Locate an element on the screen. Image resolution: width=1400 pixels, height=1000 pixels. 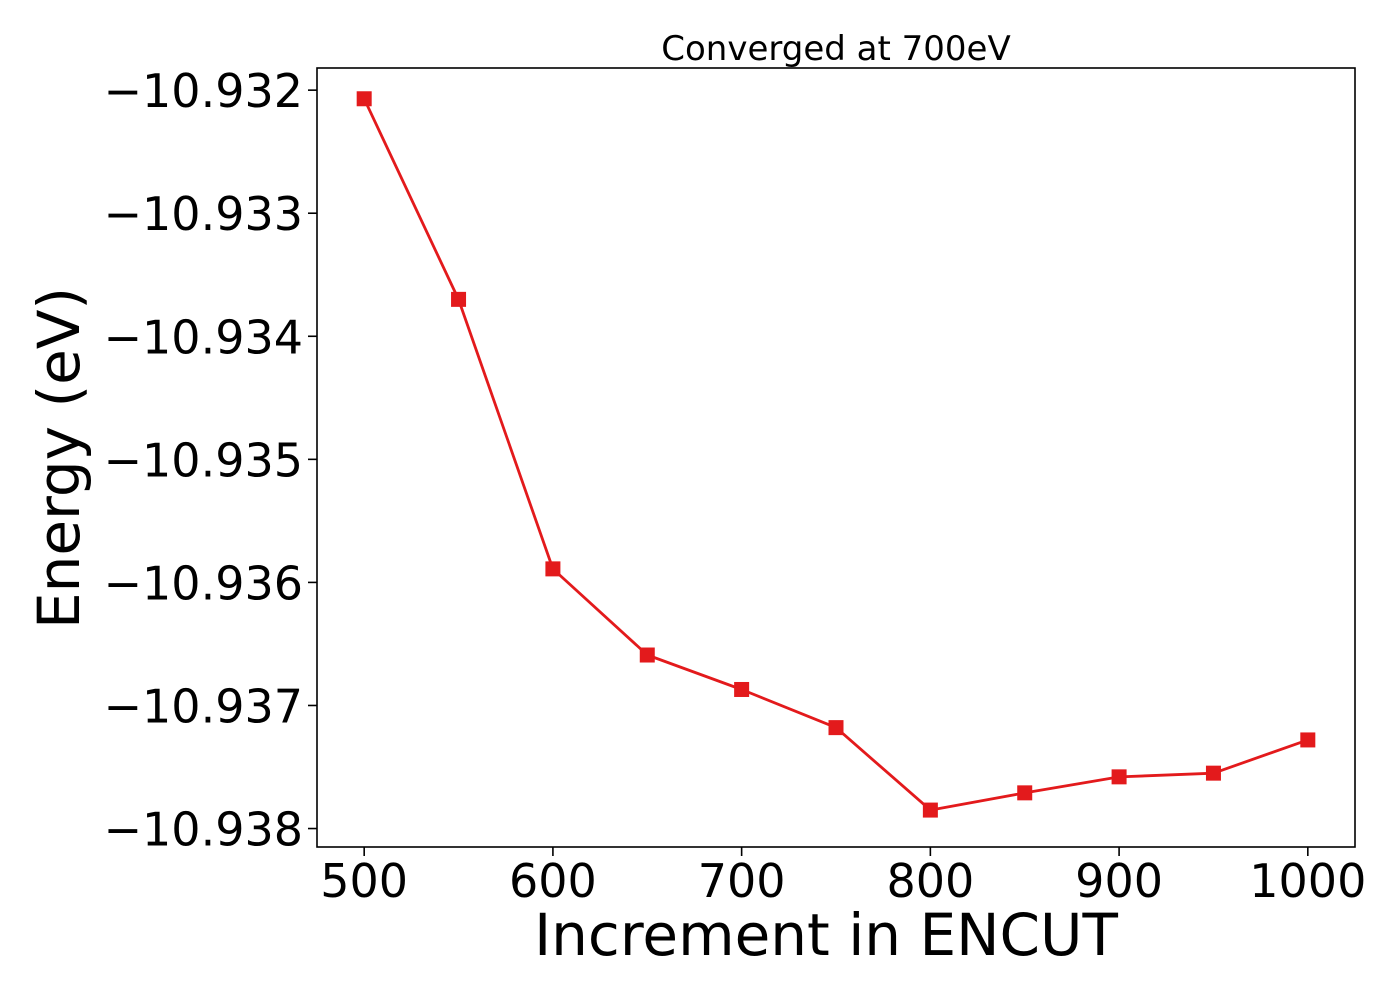
x-tick-label: 500 is located at coordinates (364, 881).